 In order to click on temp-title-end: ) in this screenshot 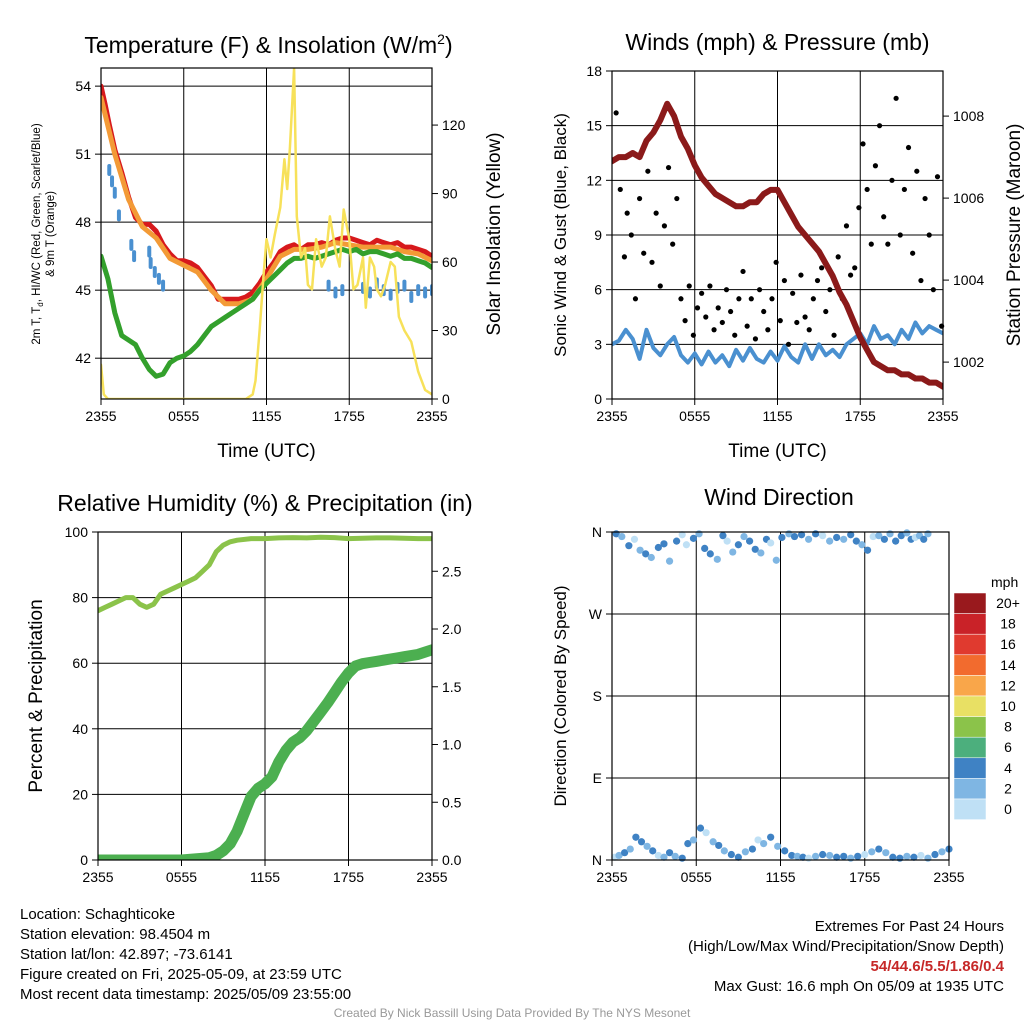, I will do `click(449, 45)`.